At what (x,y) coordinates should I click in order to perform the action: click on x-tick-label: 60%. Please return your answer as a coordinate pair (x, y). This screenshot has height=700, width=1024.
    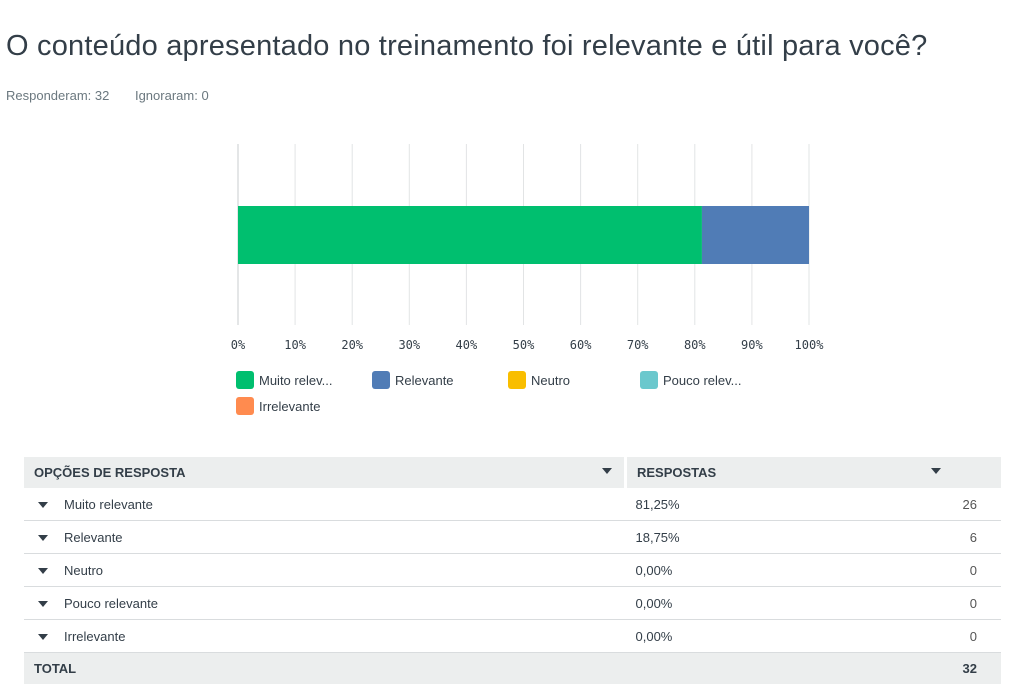
    Looking at the image, I should click on (581, 345).